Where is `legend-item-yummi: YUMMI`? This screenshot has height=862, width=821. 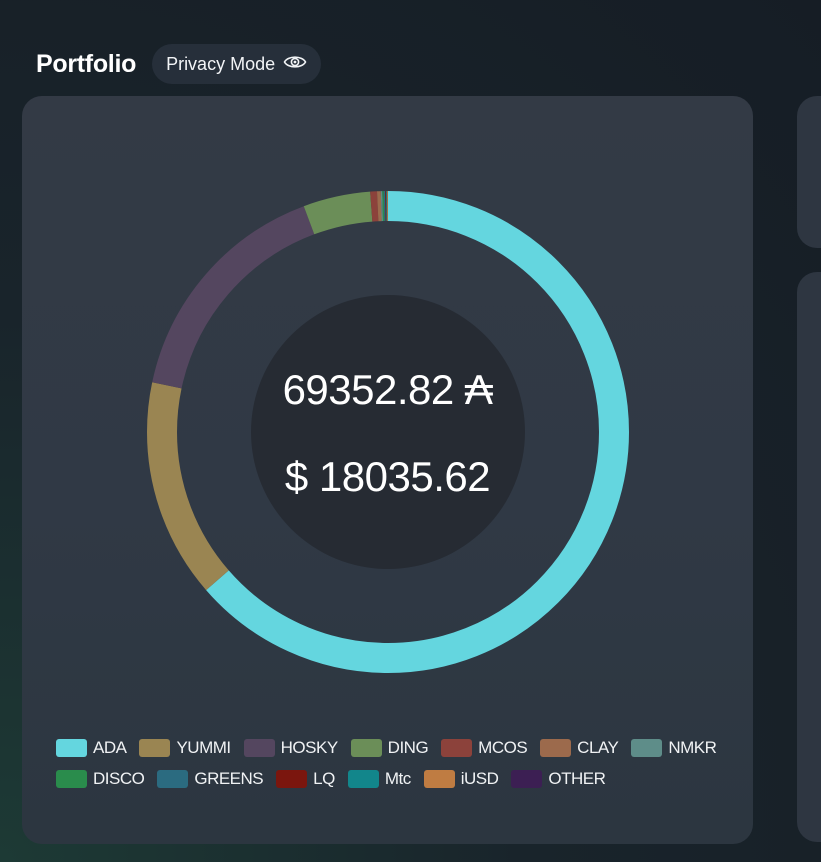 legend-item-yummi: YUMMI is located at coordinates (185, 748).